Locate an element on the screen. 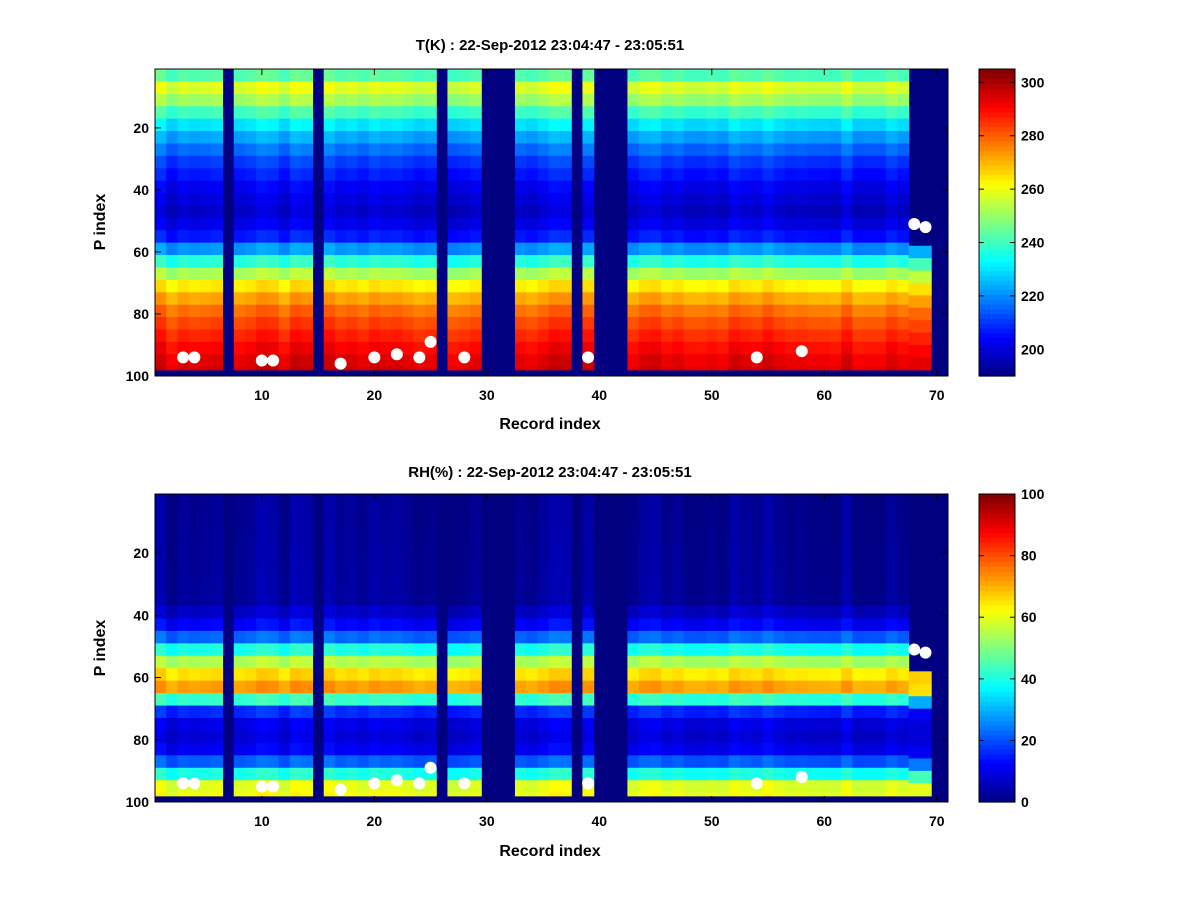 This screenshot has width=1200, height=900. surface-point is located at coordinates (925, 227).